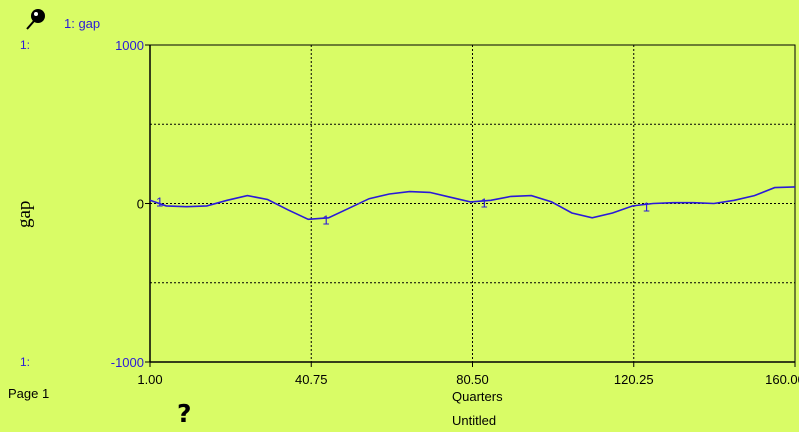 The height and width of the screenshot is (432, 799). I want to click on x-tick-label: 80.50, so click(472, 379).